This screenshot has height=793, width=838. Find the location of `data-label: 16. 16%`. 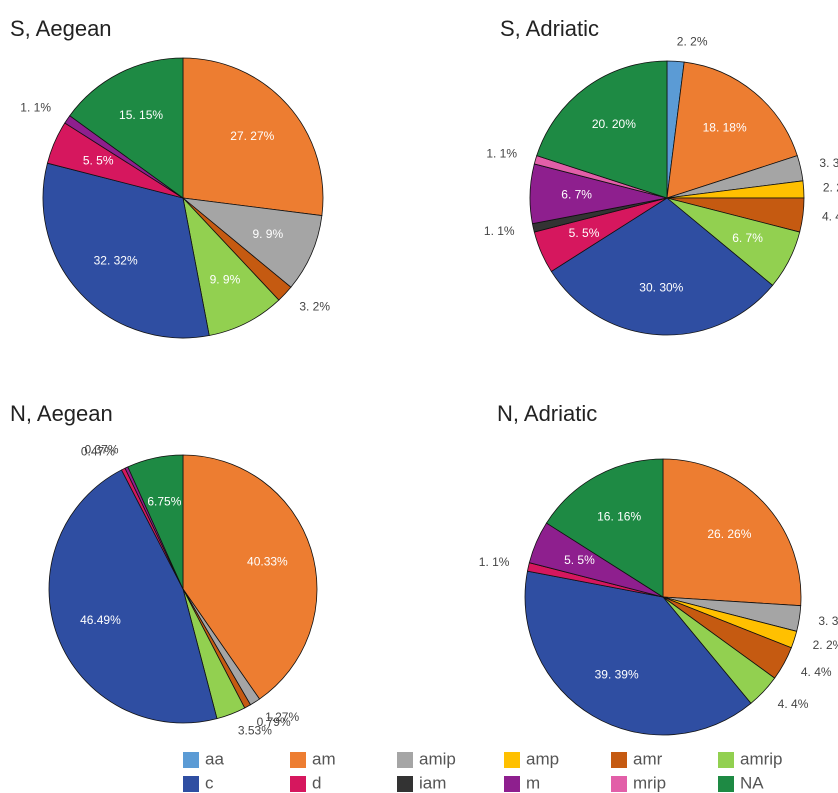

data-label: 16. 16% is located at coordinates (619, 516).